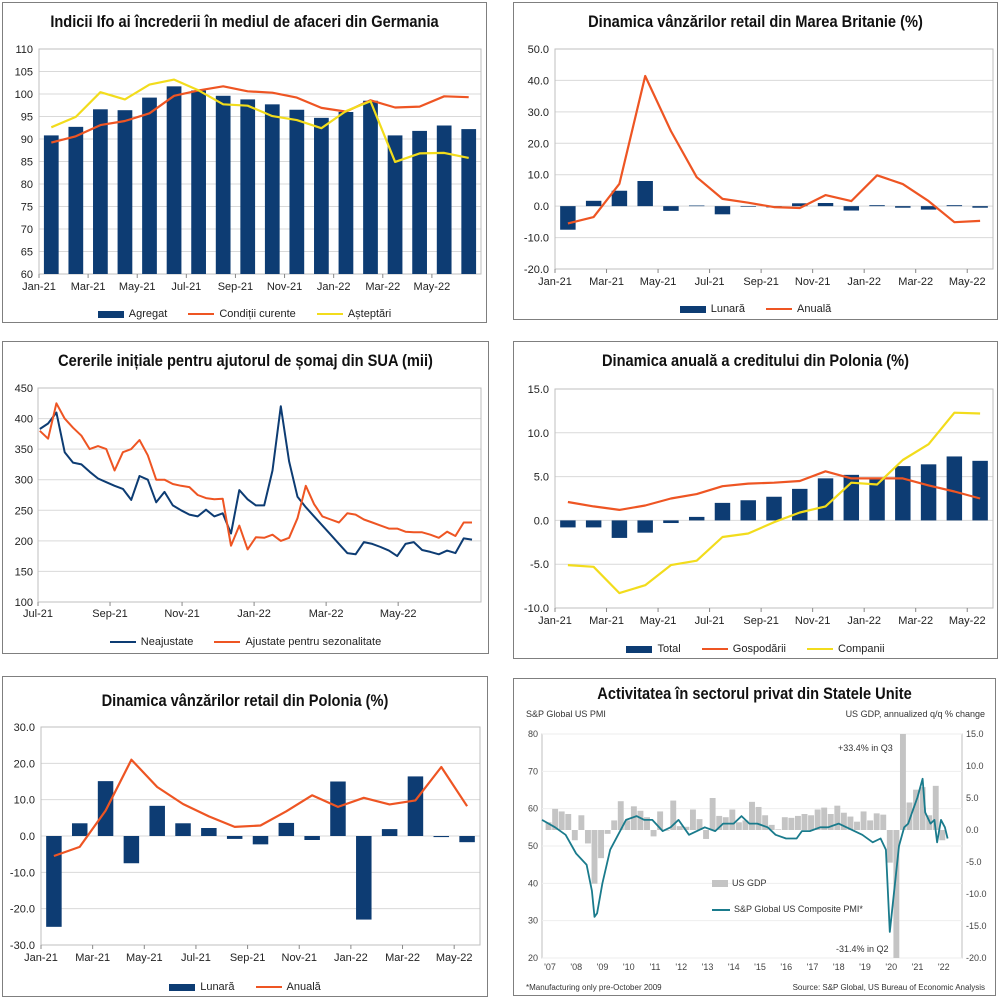  Describe the element at coordinates (760, 967) in the screenshot. I see `x-tick-label: '15` at that location.